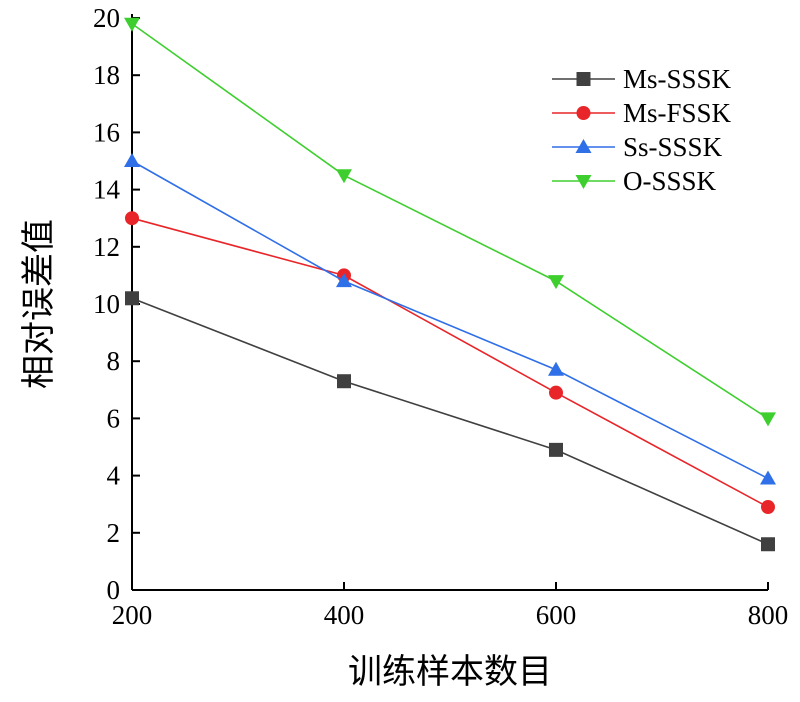 The width and height of the screenshot is (800, 702). What do you see at coordinates (114, 361) in the screenshot?
I see `y-tick-label: 8` at bounding box center [114, 361].